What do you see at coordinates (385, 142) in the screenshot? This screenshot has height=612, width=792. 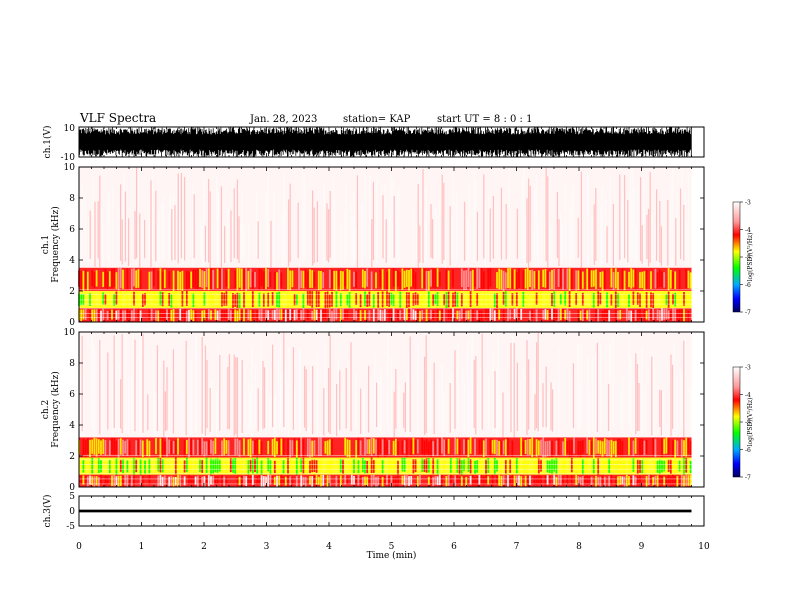 I see `ch1-waveform-trace` at bounding box center [385, 142].